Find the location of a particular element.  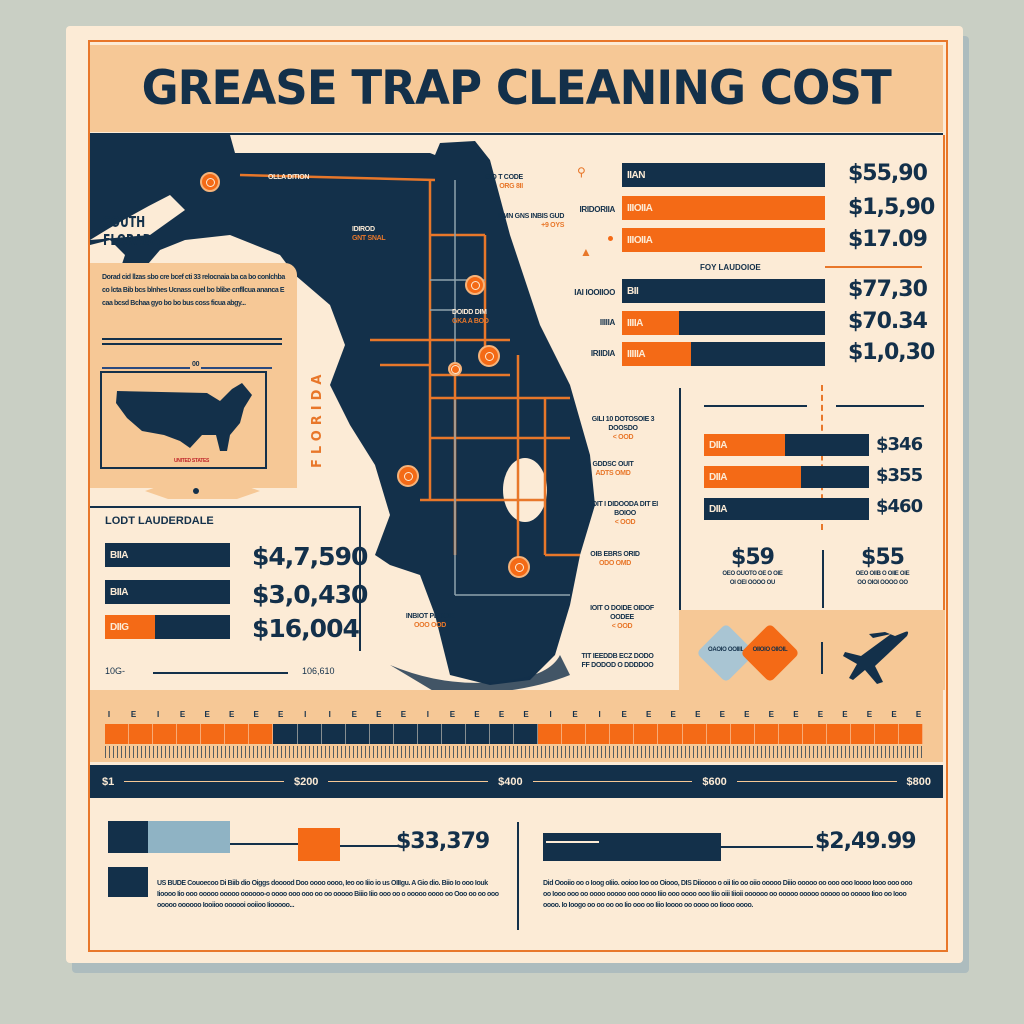

badge-panel: OAOIO OOIIIL OIIOIO OIIOIL is located at coordinates (812, 650).